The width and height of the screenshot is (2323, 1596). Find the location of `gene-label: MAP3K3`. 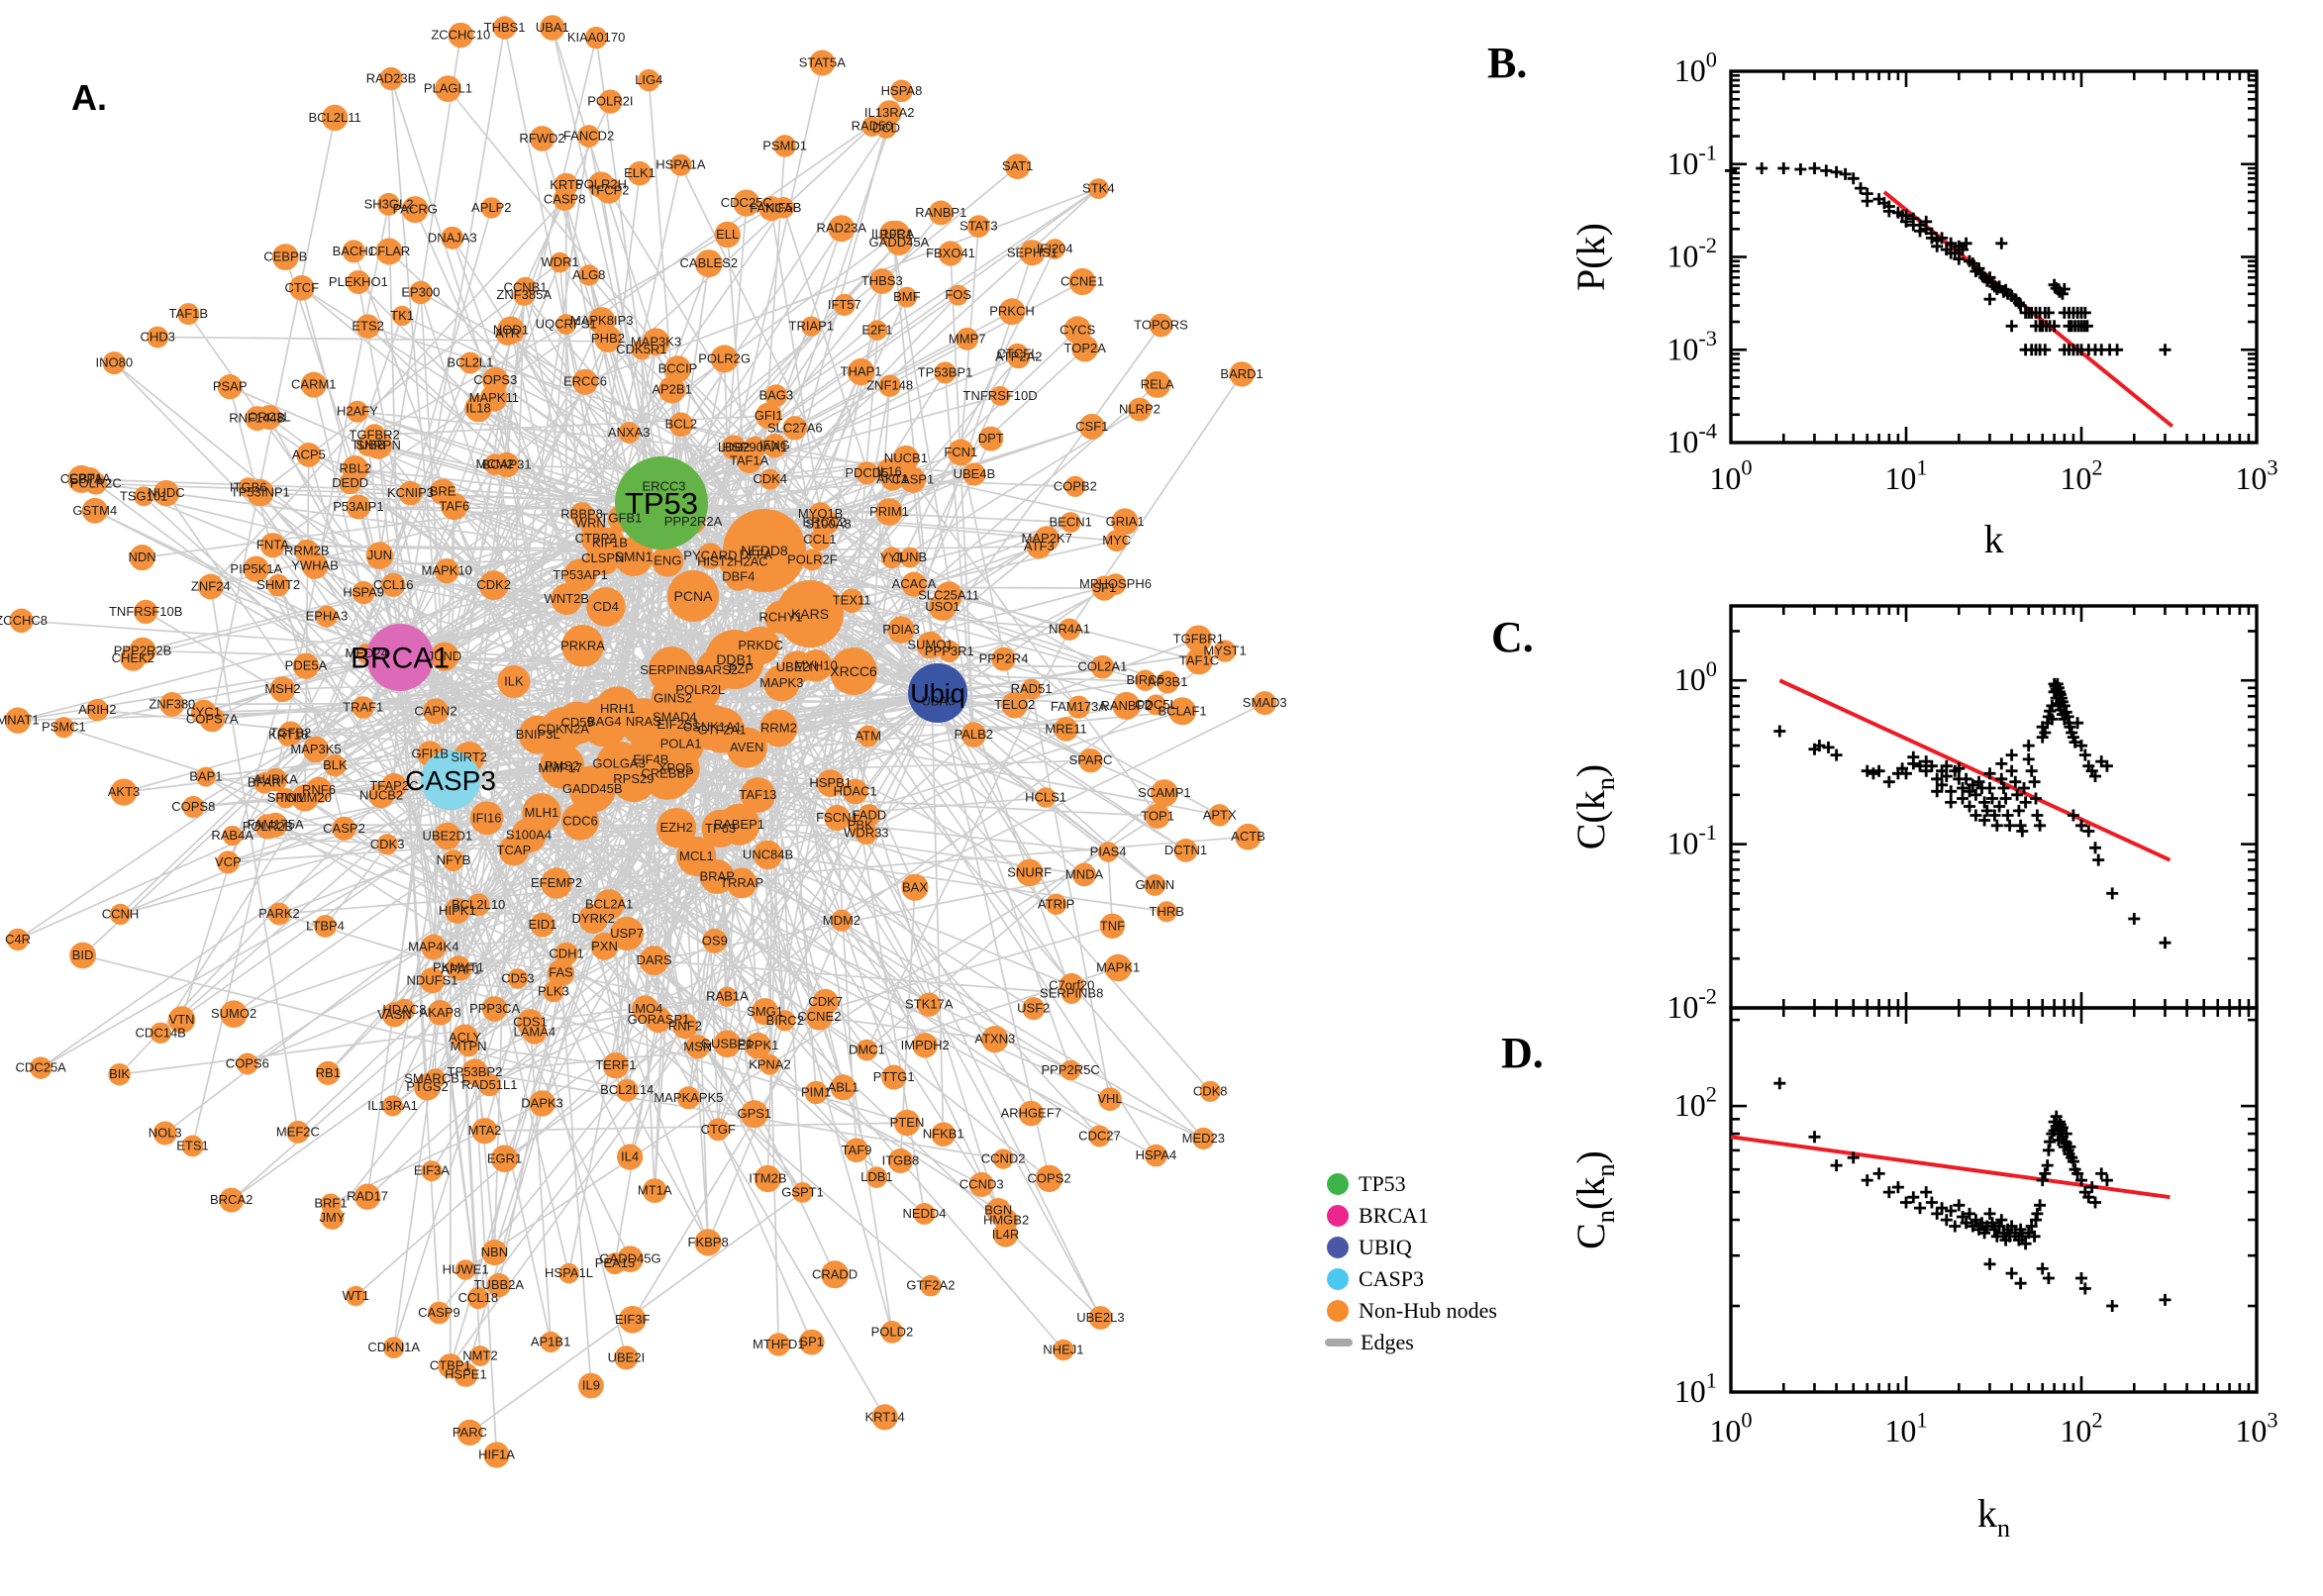

gene-label: MAP3K3 is located at coordinates (656, 341).